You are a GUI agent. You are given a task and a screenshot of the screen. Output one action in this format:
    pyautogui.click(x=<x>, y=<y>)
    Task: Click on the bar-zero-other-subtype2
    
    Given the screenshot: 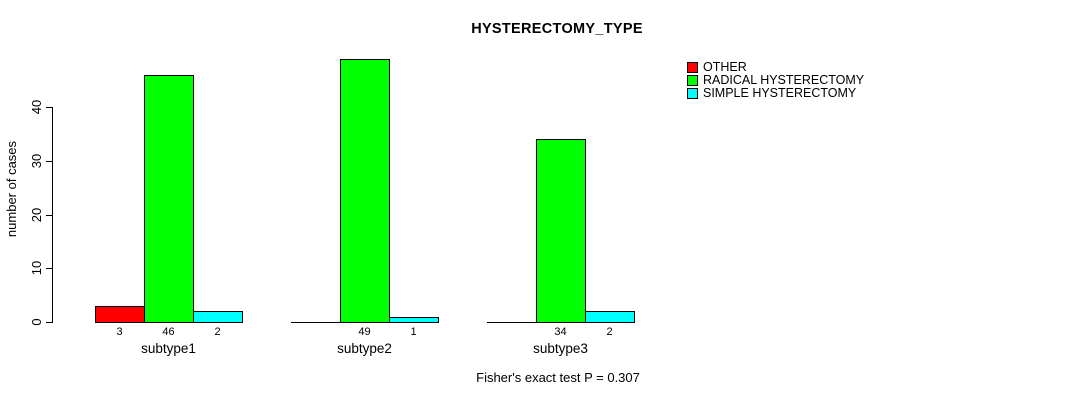 What is the action you would take?
    pyautogui.click(x=316, y=322)
    